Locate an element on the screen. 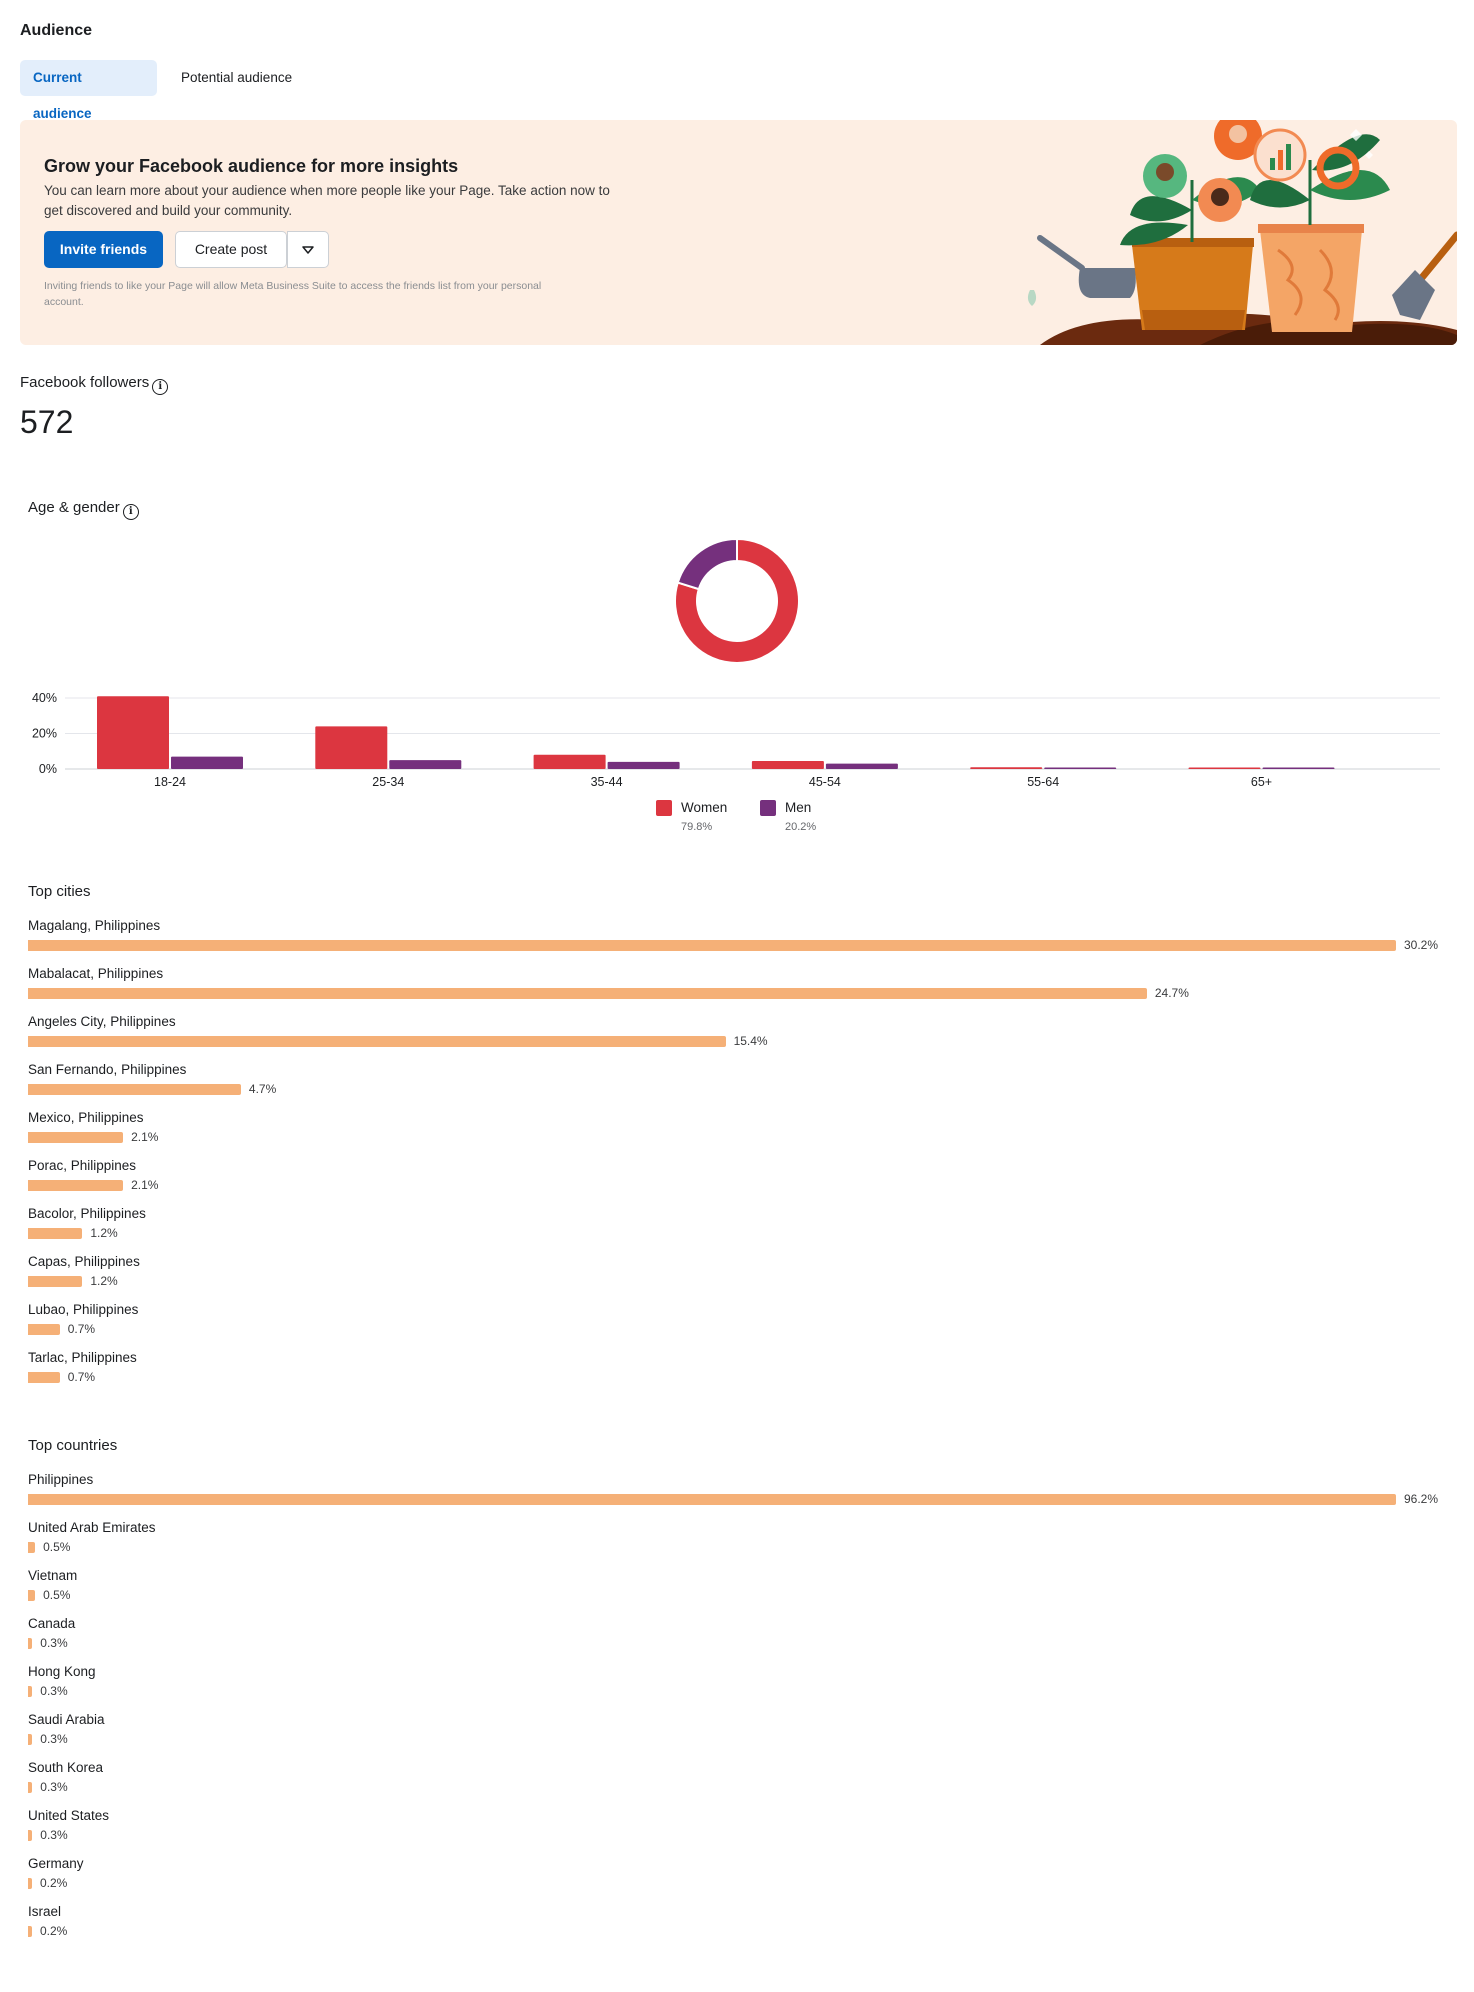  city-label: Bacolor, Philippines is located at coordinates (87, 1213).